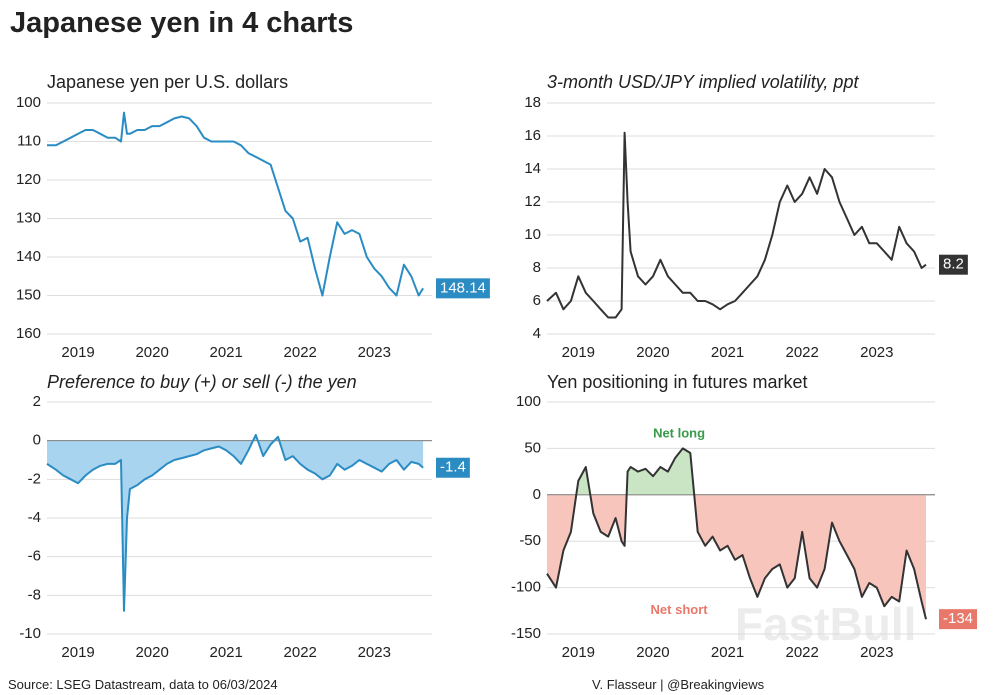 The image size is (994, 695). Describe the element at coordinates (825, 624) in the screenshot. I see `watermark: FastBull` at that location.